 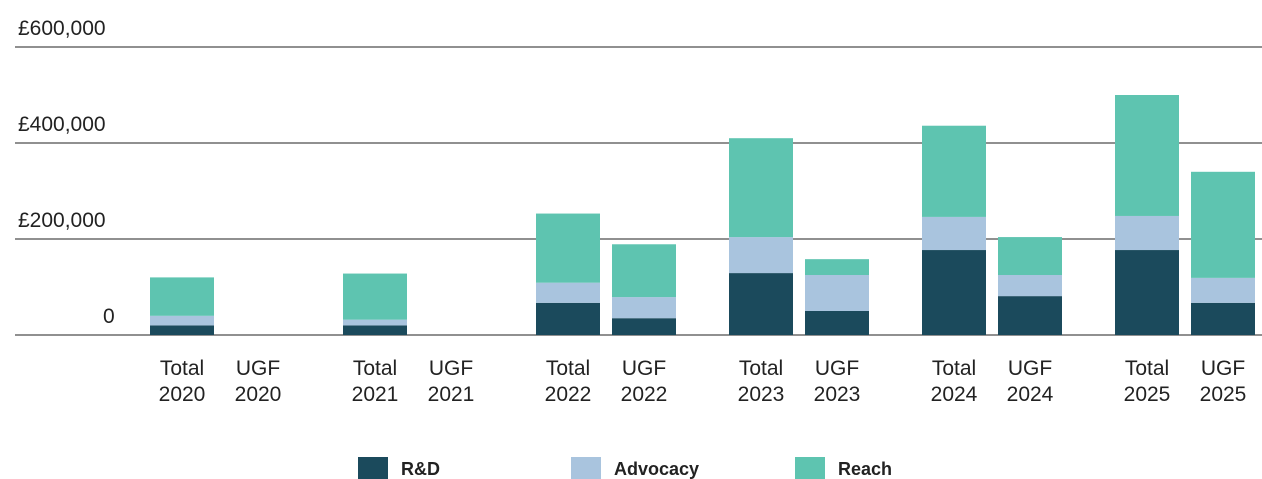 I want to click on y-tick-label: £600,000, so click(x=62, y=28).